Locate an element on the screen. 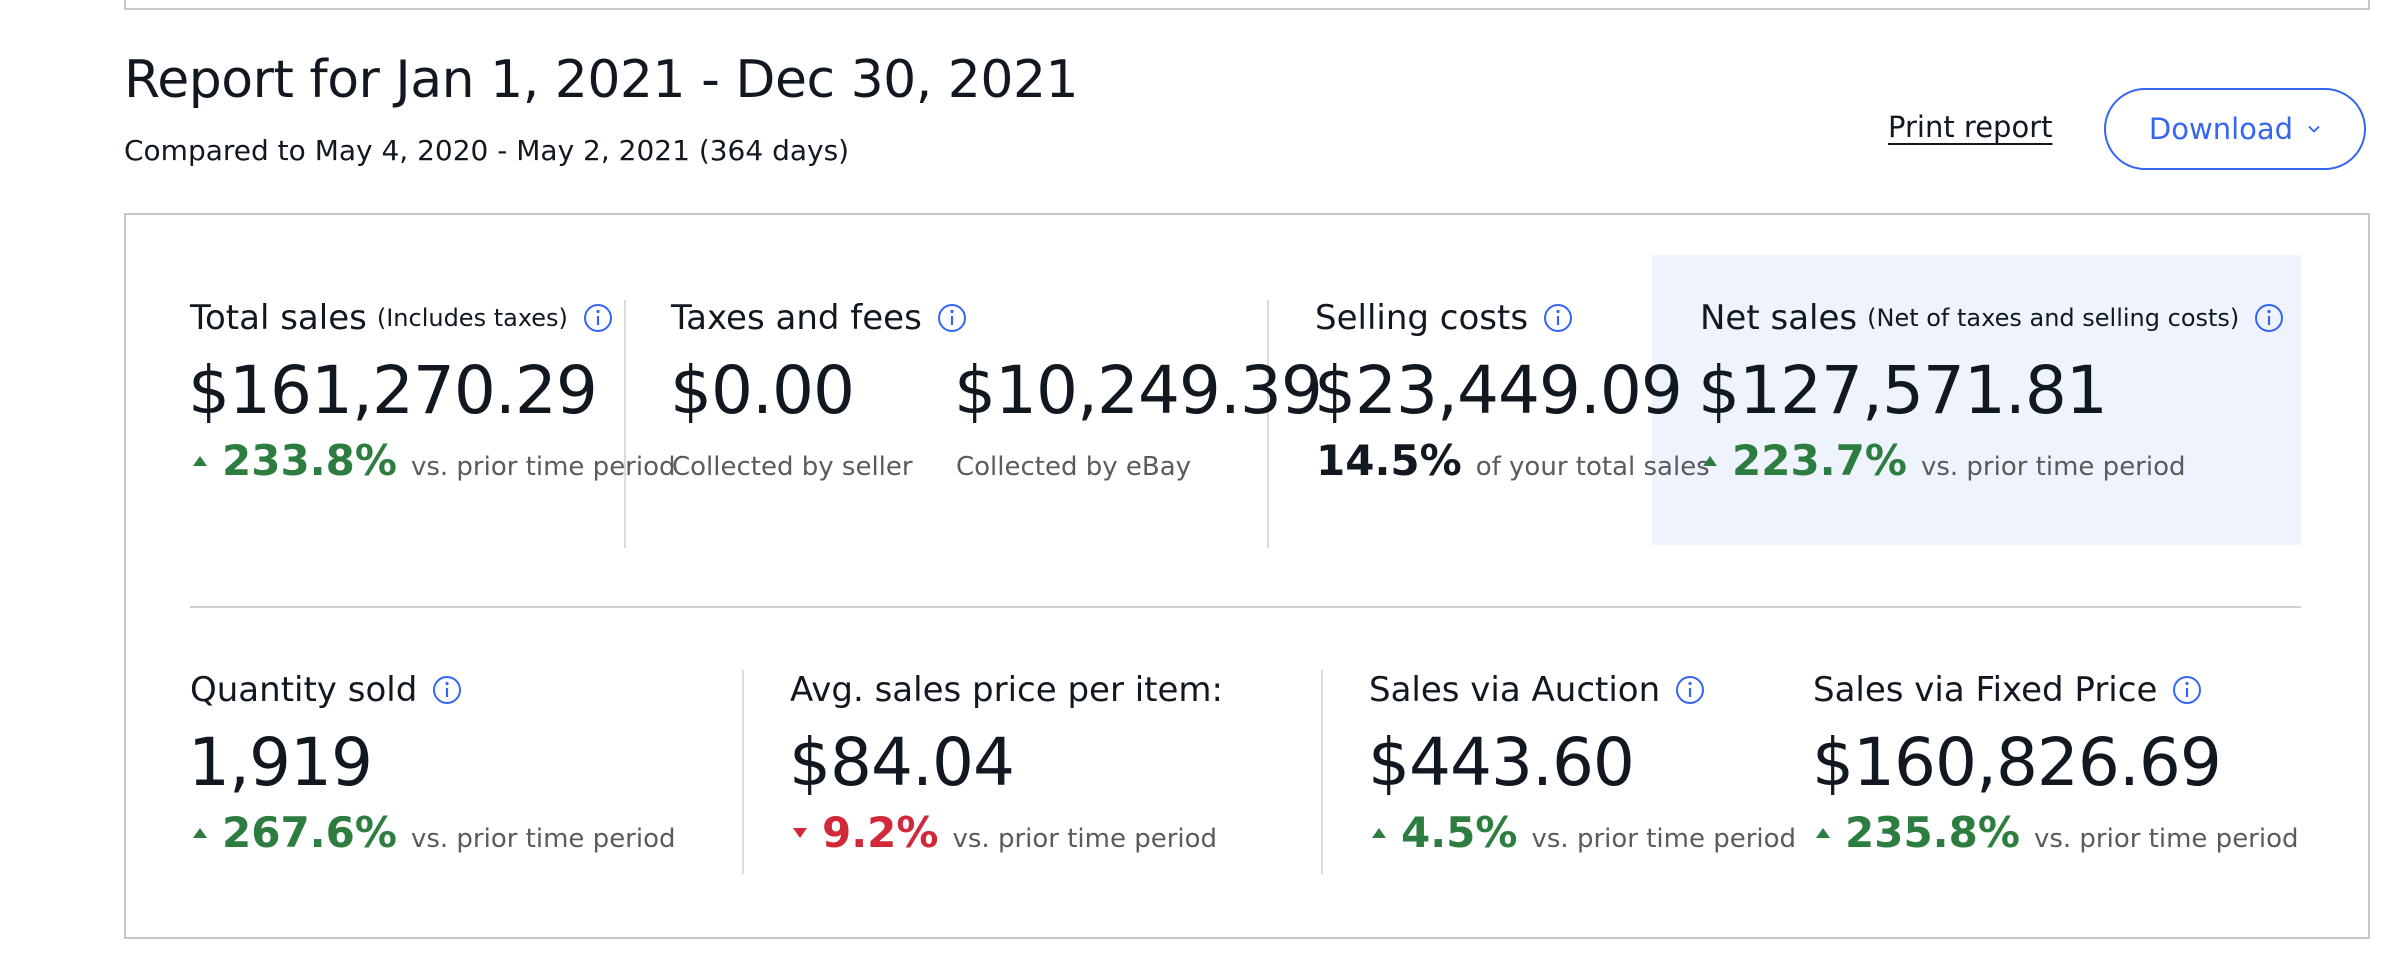 This screenshot has height=956, width=2382. quantity-sold-value: 1,919 is located at coordinates (280, 762).